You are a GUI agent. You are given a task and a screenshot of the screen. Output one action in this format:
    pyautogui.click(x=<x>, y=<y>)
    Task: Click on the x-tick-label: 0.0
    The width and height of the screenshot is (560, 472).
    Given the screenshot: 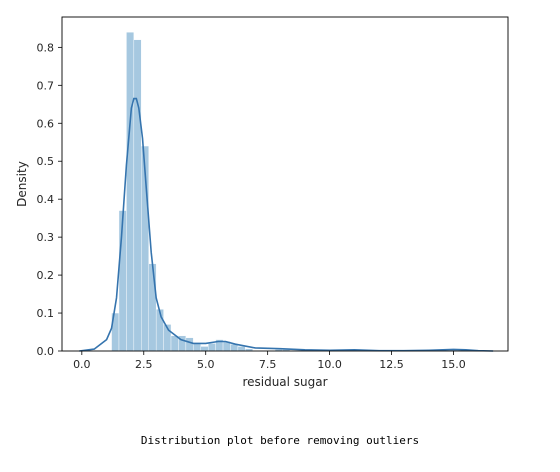 What is the action you would take?
    pyautogui.click(x=82, y=364)
    